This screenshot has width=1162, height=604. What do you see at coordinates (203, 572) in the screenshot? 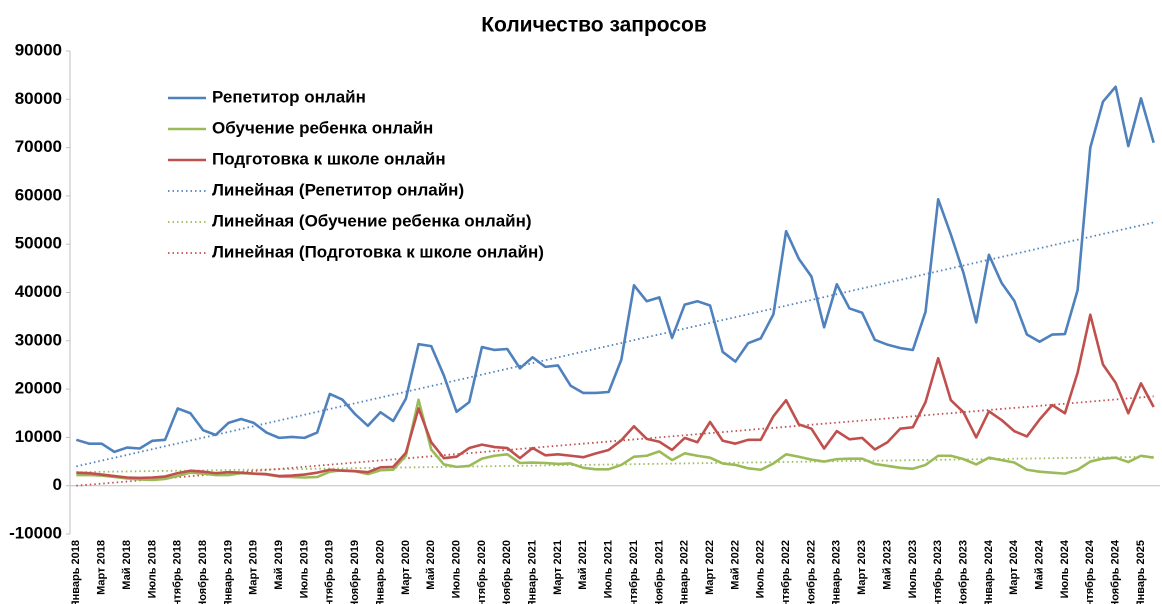
I see `x-tick-label: Ноябрь 2018` at bounding box center [203, 572].